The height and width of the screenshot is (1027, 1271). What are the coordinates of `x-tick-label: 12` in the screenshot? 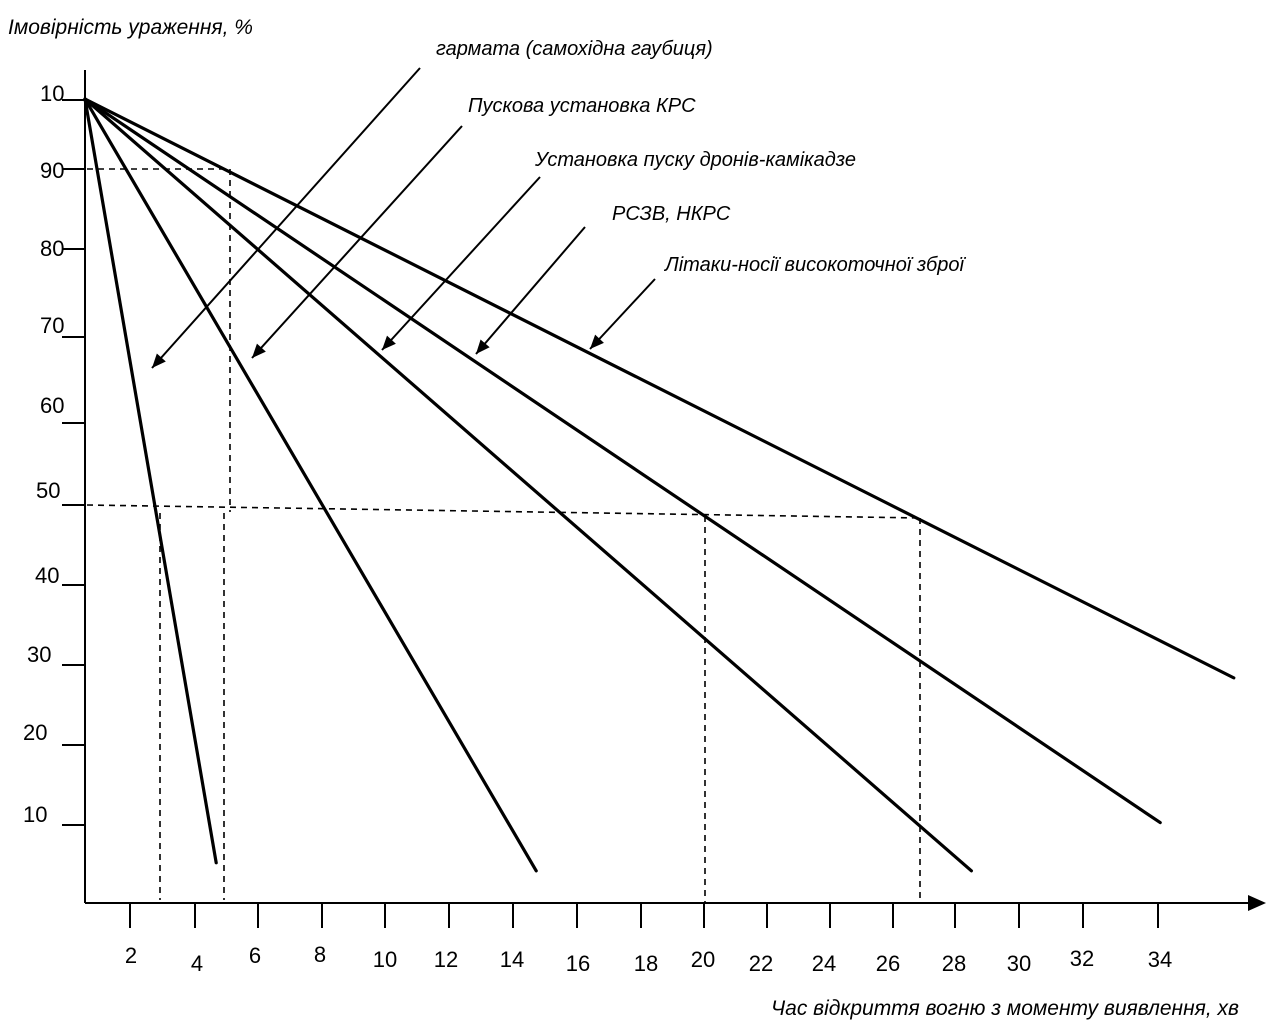 It's located at (446, 959).